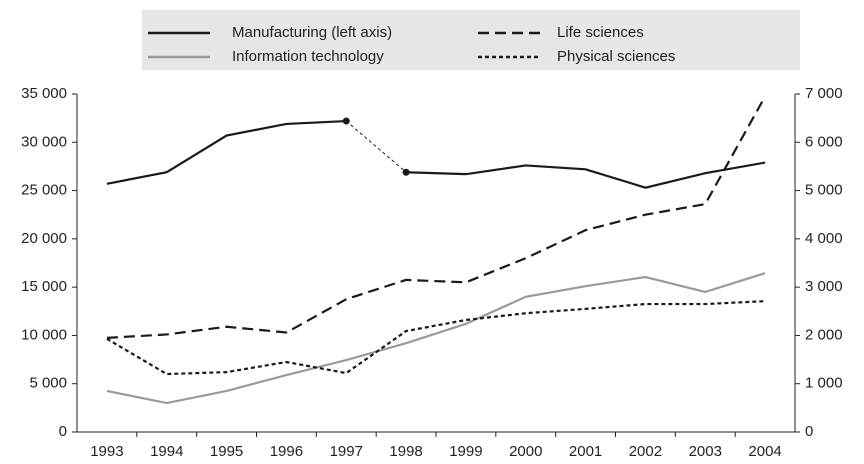  Describe the element at coordinates (525, 451) in the screenshot. I see `x-tick-label: 2000` at that location.